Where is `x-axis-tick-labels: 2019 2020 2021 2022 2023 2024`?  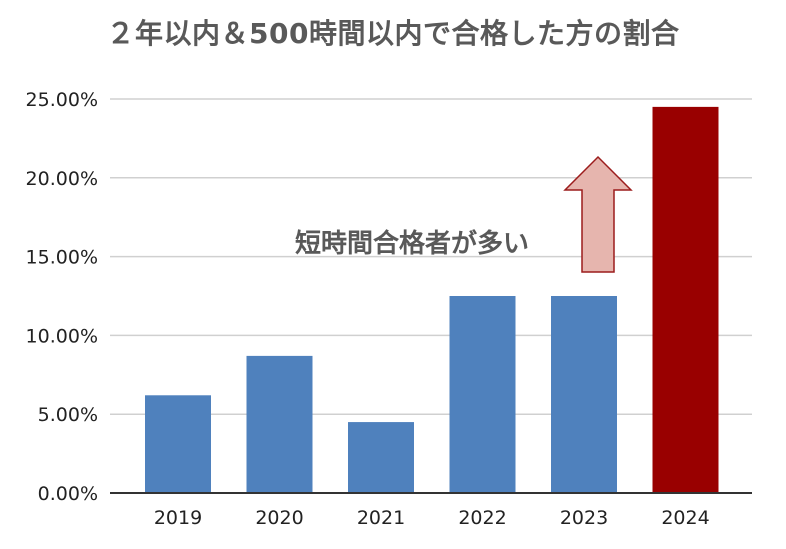 x-axis-tick-labels: 2019 2020 2021 2022 2023 2024 is located at coordinates (432, 518).